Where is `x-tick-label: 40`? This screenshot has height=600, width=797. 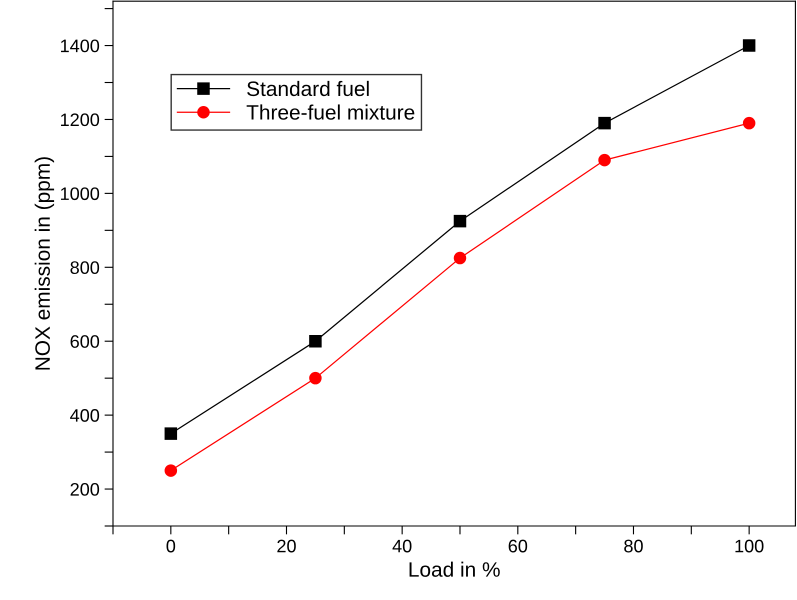
x-tick-label: 40 is located at coordinates (402, 546).